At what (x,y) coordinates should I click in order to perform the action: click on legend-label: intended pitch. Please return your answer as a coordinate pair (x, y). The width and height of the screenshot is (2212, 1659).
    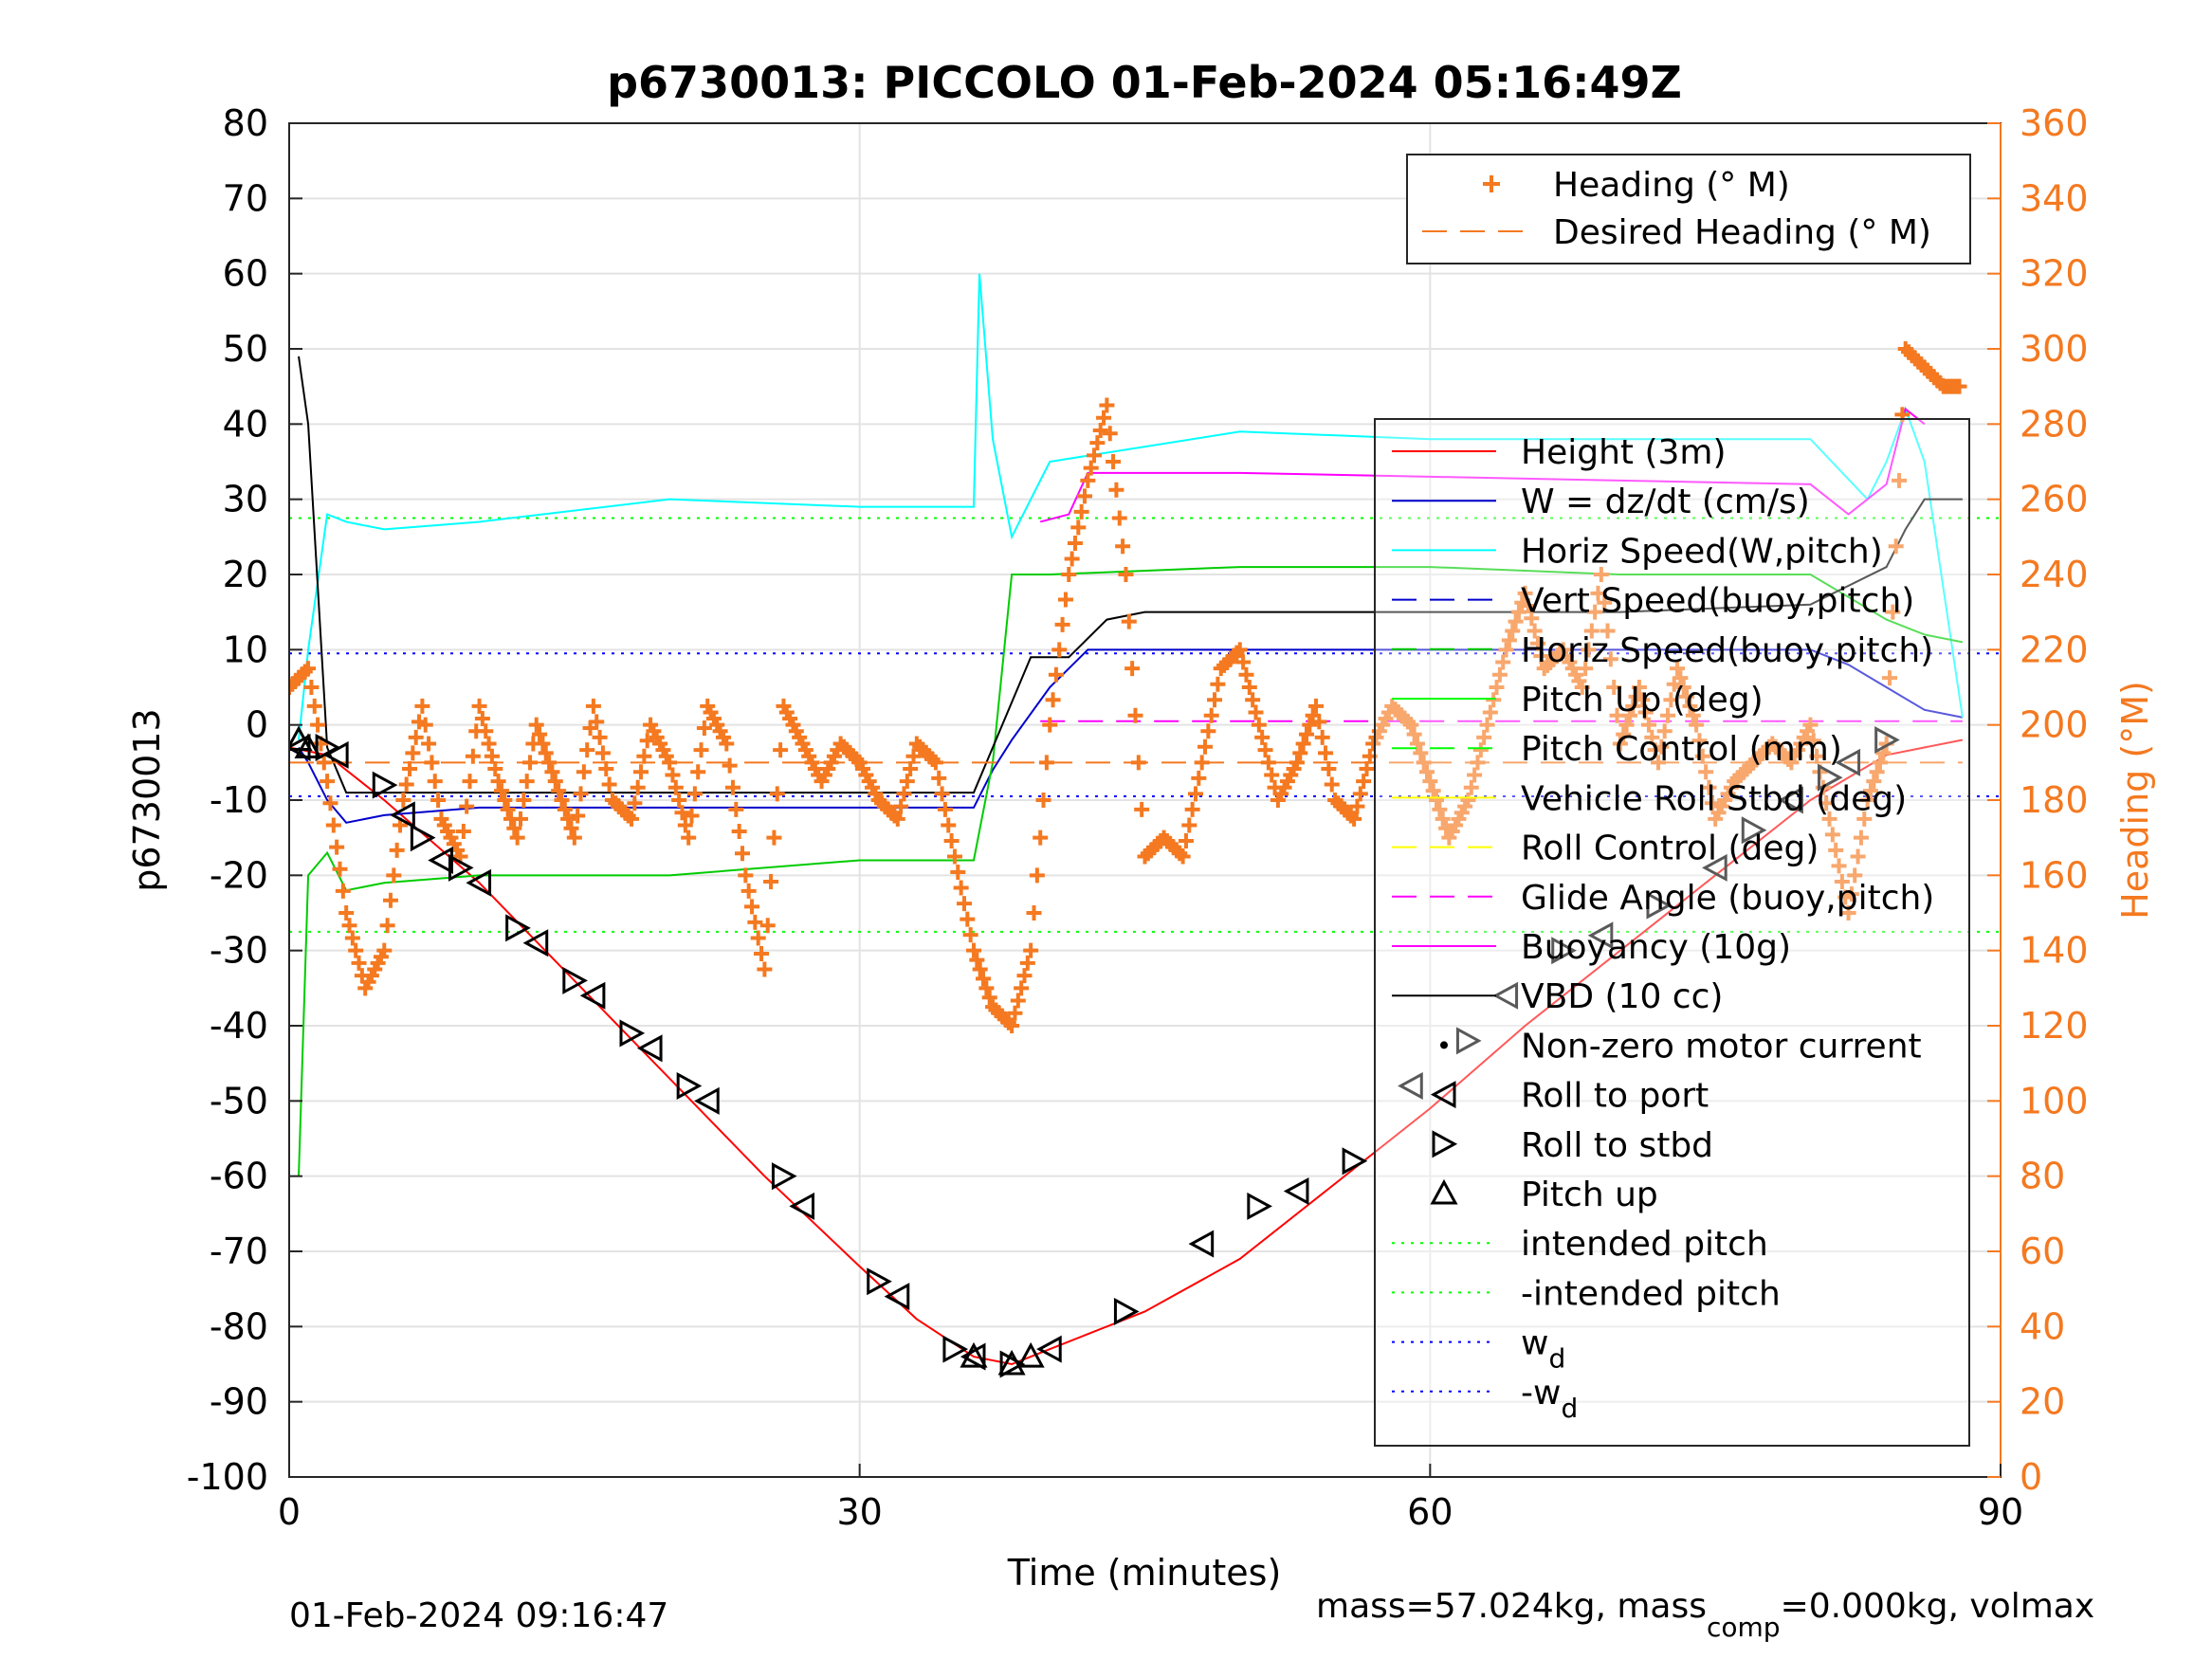
    Looking at the image, I should click on (1644, 1244).